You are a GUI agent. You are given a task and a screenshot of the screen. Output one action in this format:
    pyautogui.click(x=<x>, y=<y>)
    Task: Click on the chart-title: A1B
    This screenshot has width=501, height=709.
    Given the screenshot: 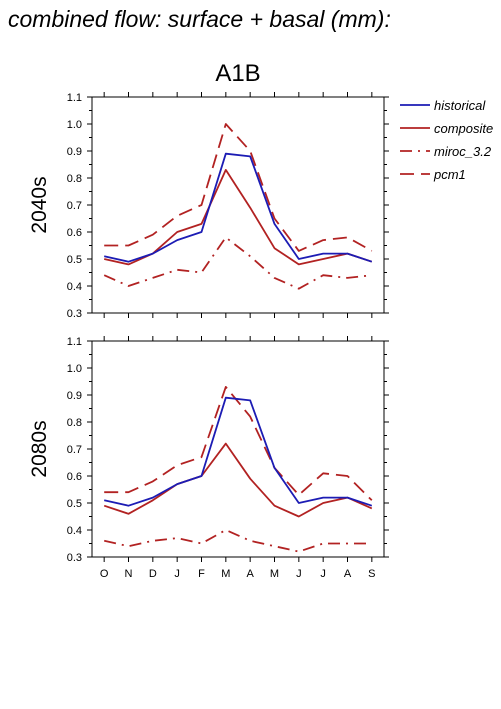 What is the action you would take?
    pyautogui.click(x=237, y=73)
    